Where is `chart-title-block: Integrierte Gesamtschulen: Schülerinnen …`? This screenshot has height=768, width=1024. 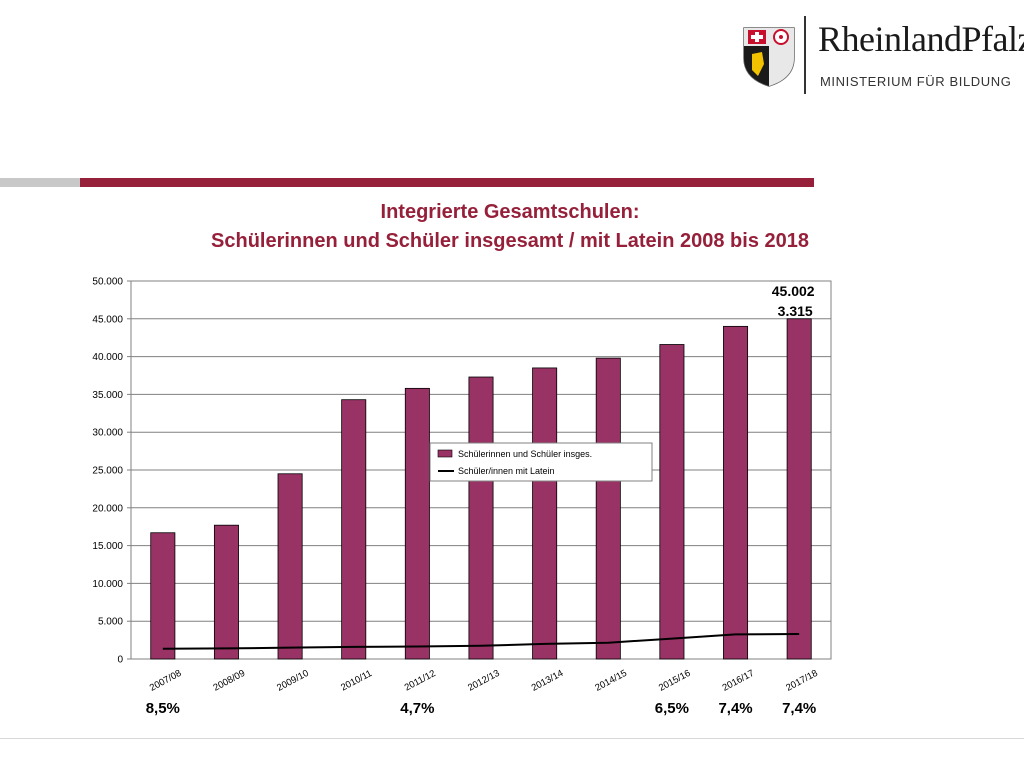 chart-title-block: Integrierte Gesamtschulen: Schülerinnen … is located at coordinates (510, 227).